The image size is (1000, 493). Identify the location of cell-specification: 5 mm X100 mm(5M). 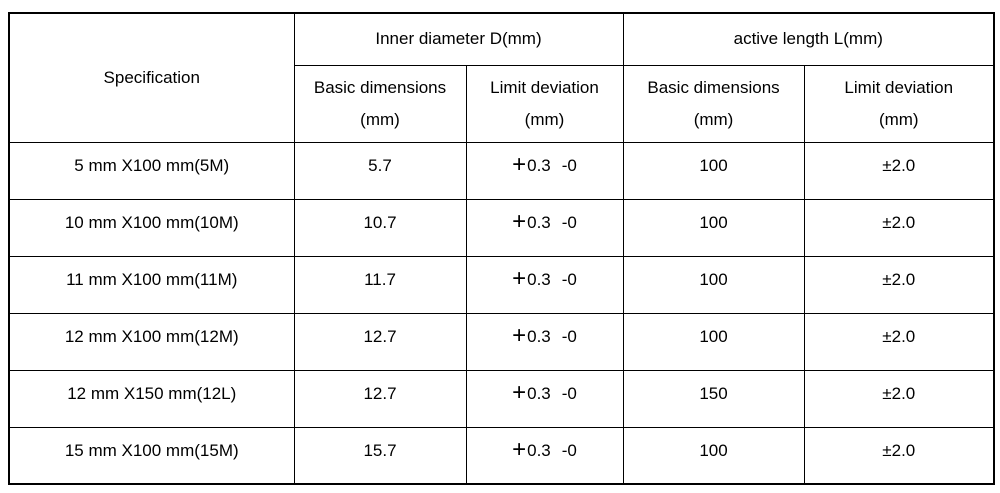
(151, 170).